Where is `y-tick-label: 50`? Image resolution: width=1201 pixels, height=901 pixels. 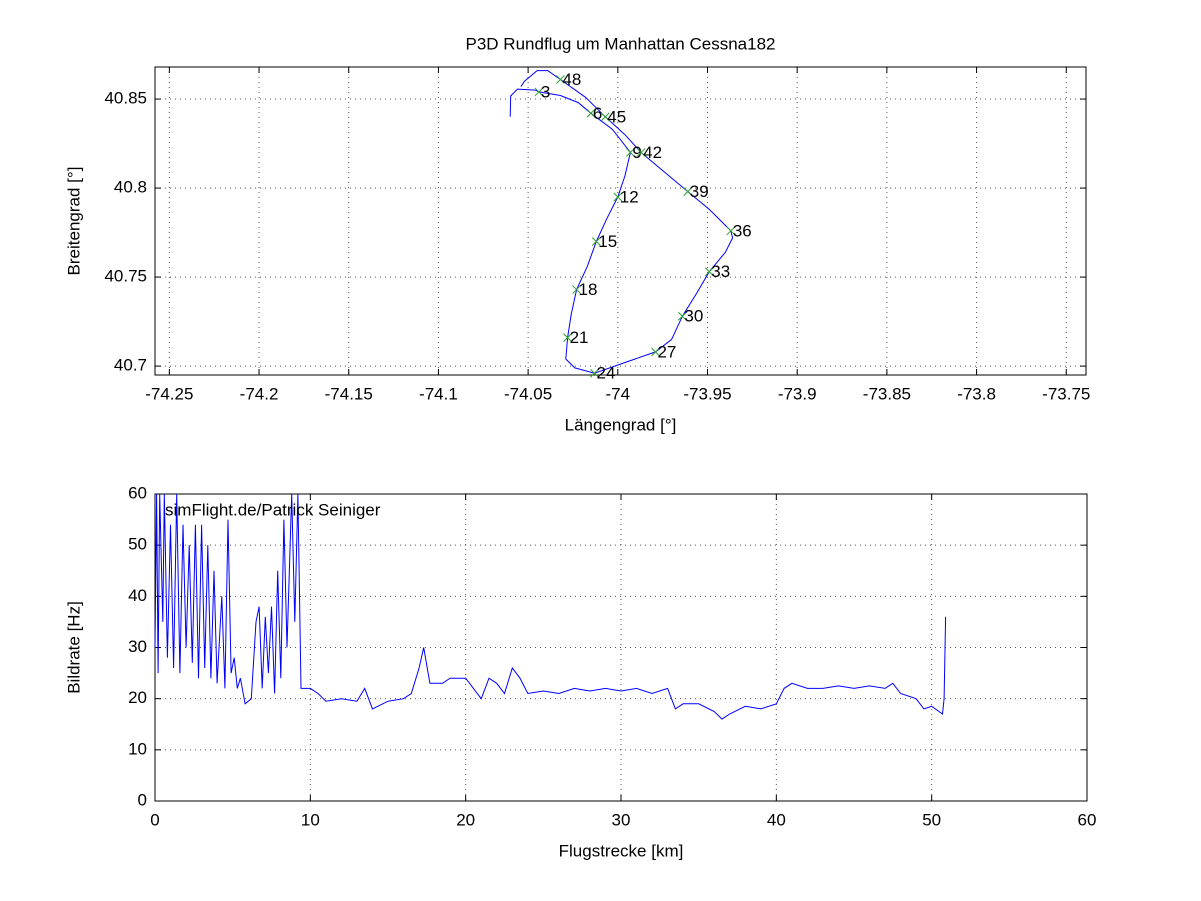 y-tick-label: 50 is located at coordinates (137, 544).